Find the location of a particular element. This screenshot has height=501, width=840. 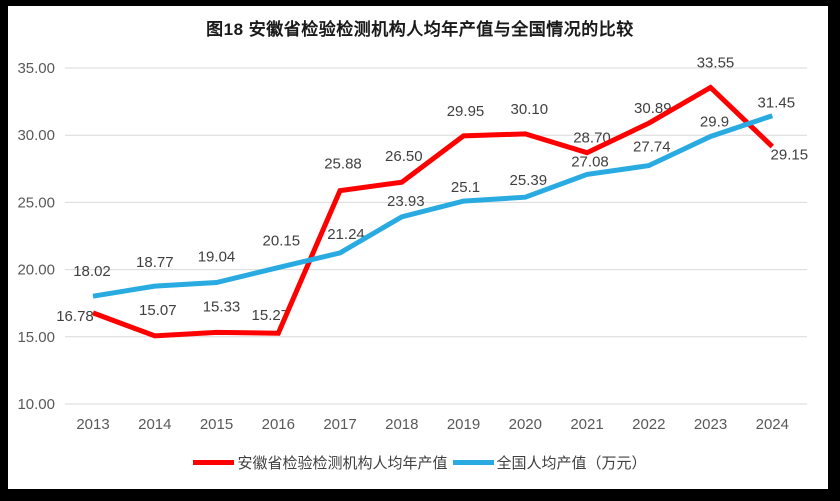

data-label-series1: 23.93 is located at coordinates (406, 201).